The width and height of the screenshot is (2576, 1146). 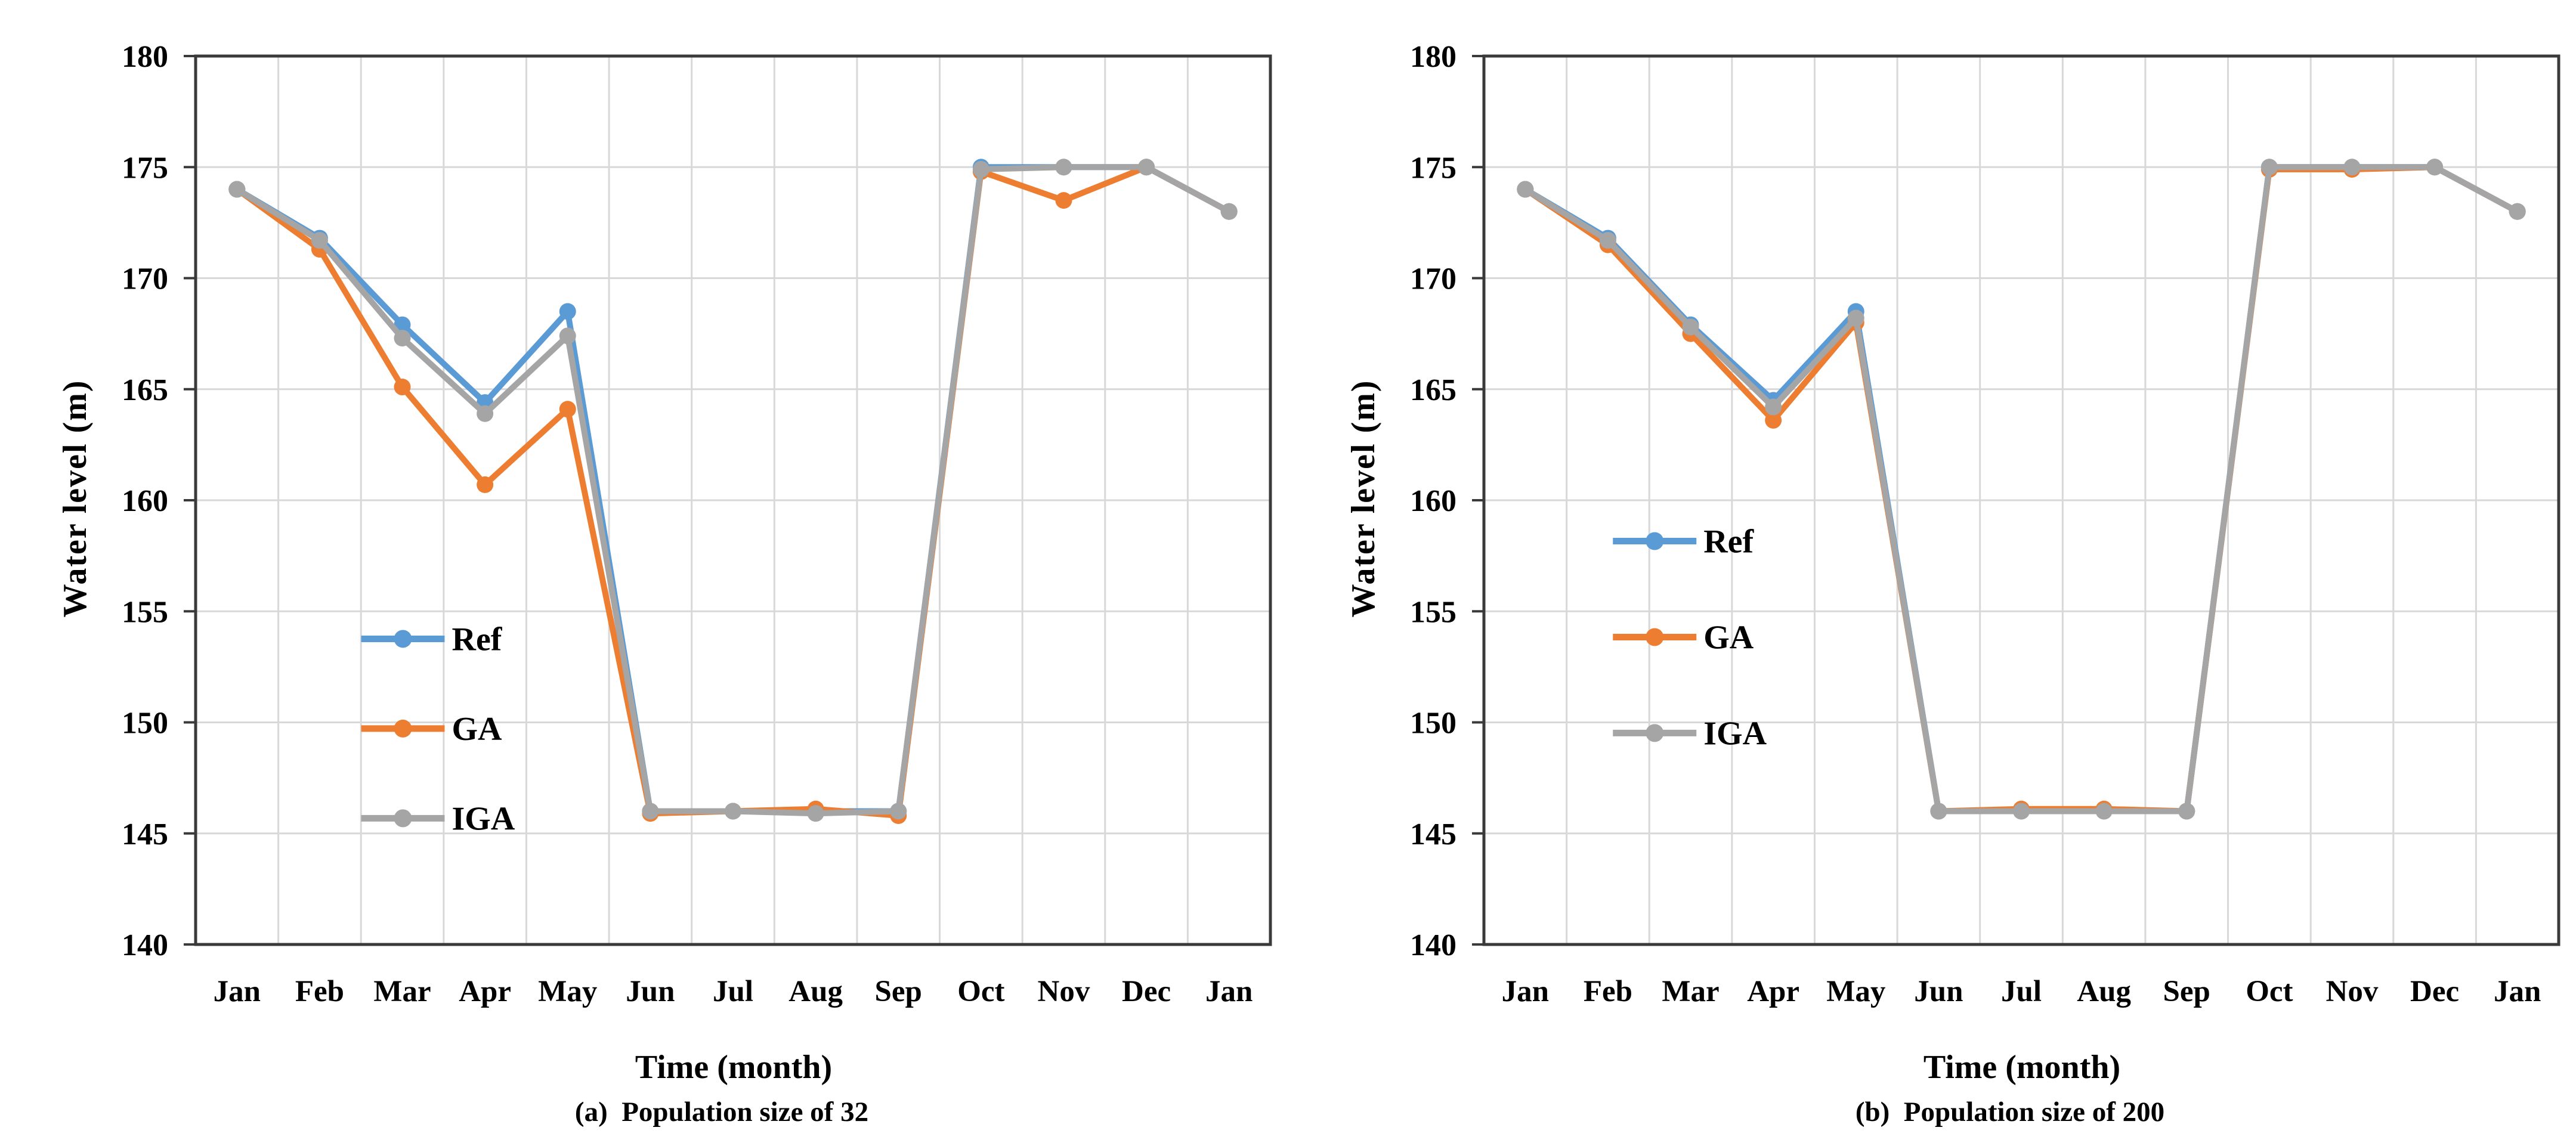 What do you see at coordinates (2434, 991) in the screenshot?
I see `x-category-label: Dec` at bounding box center [2434, 991].